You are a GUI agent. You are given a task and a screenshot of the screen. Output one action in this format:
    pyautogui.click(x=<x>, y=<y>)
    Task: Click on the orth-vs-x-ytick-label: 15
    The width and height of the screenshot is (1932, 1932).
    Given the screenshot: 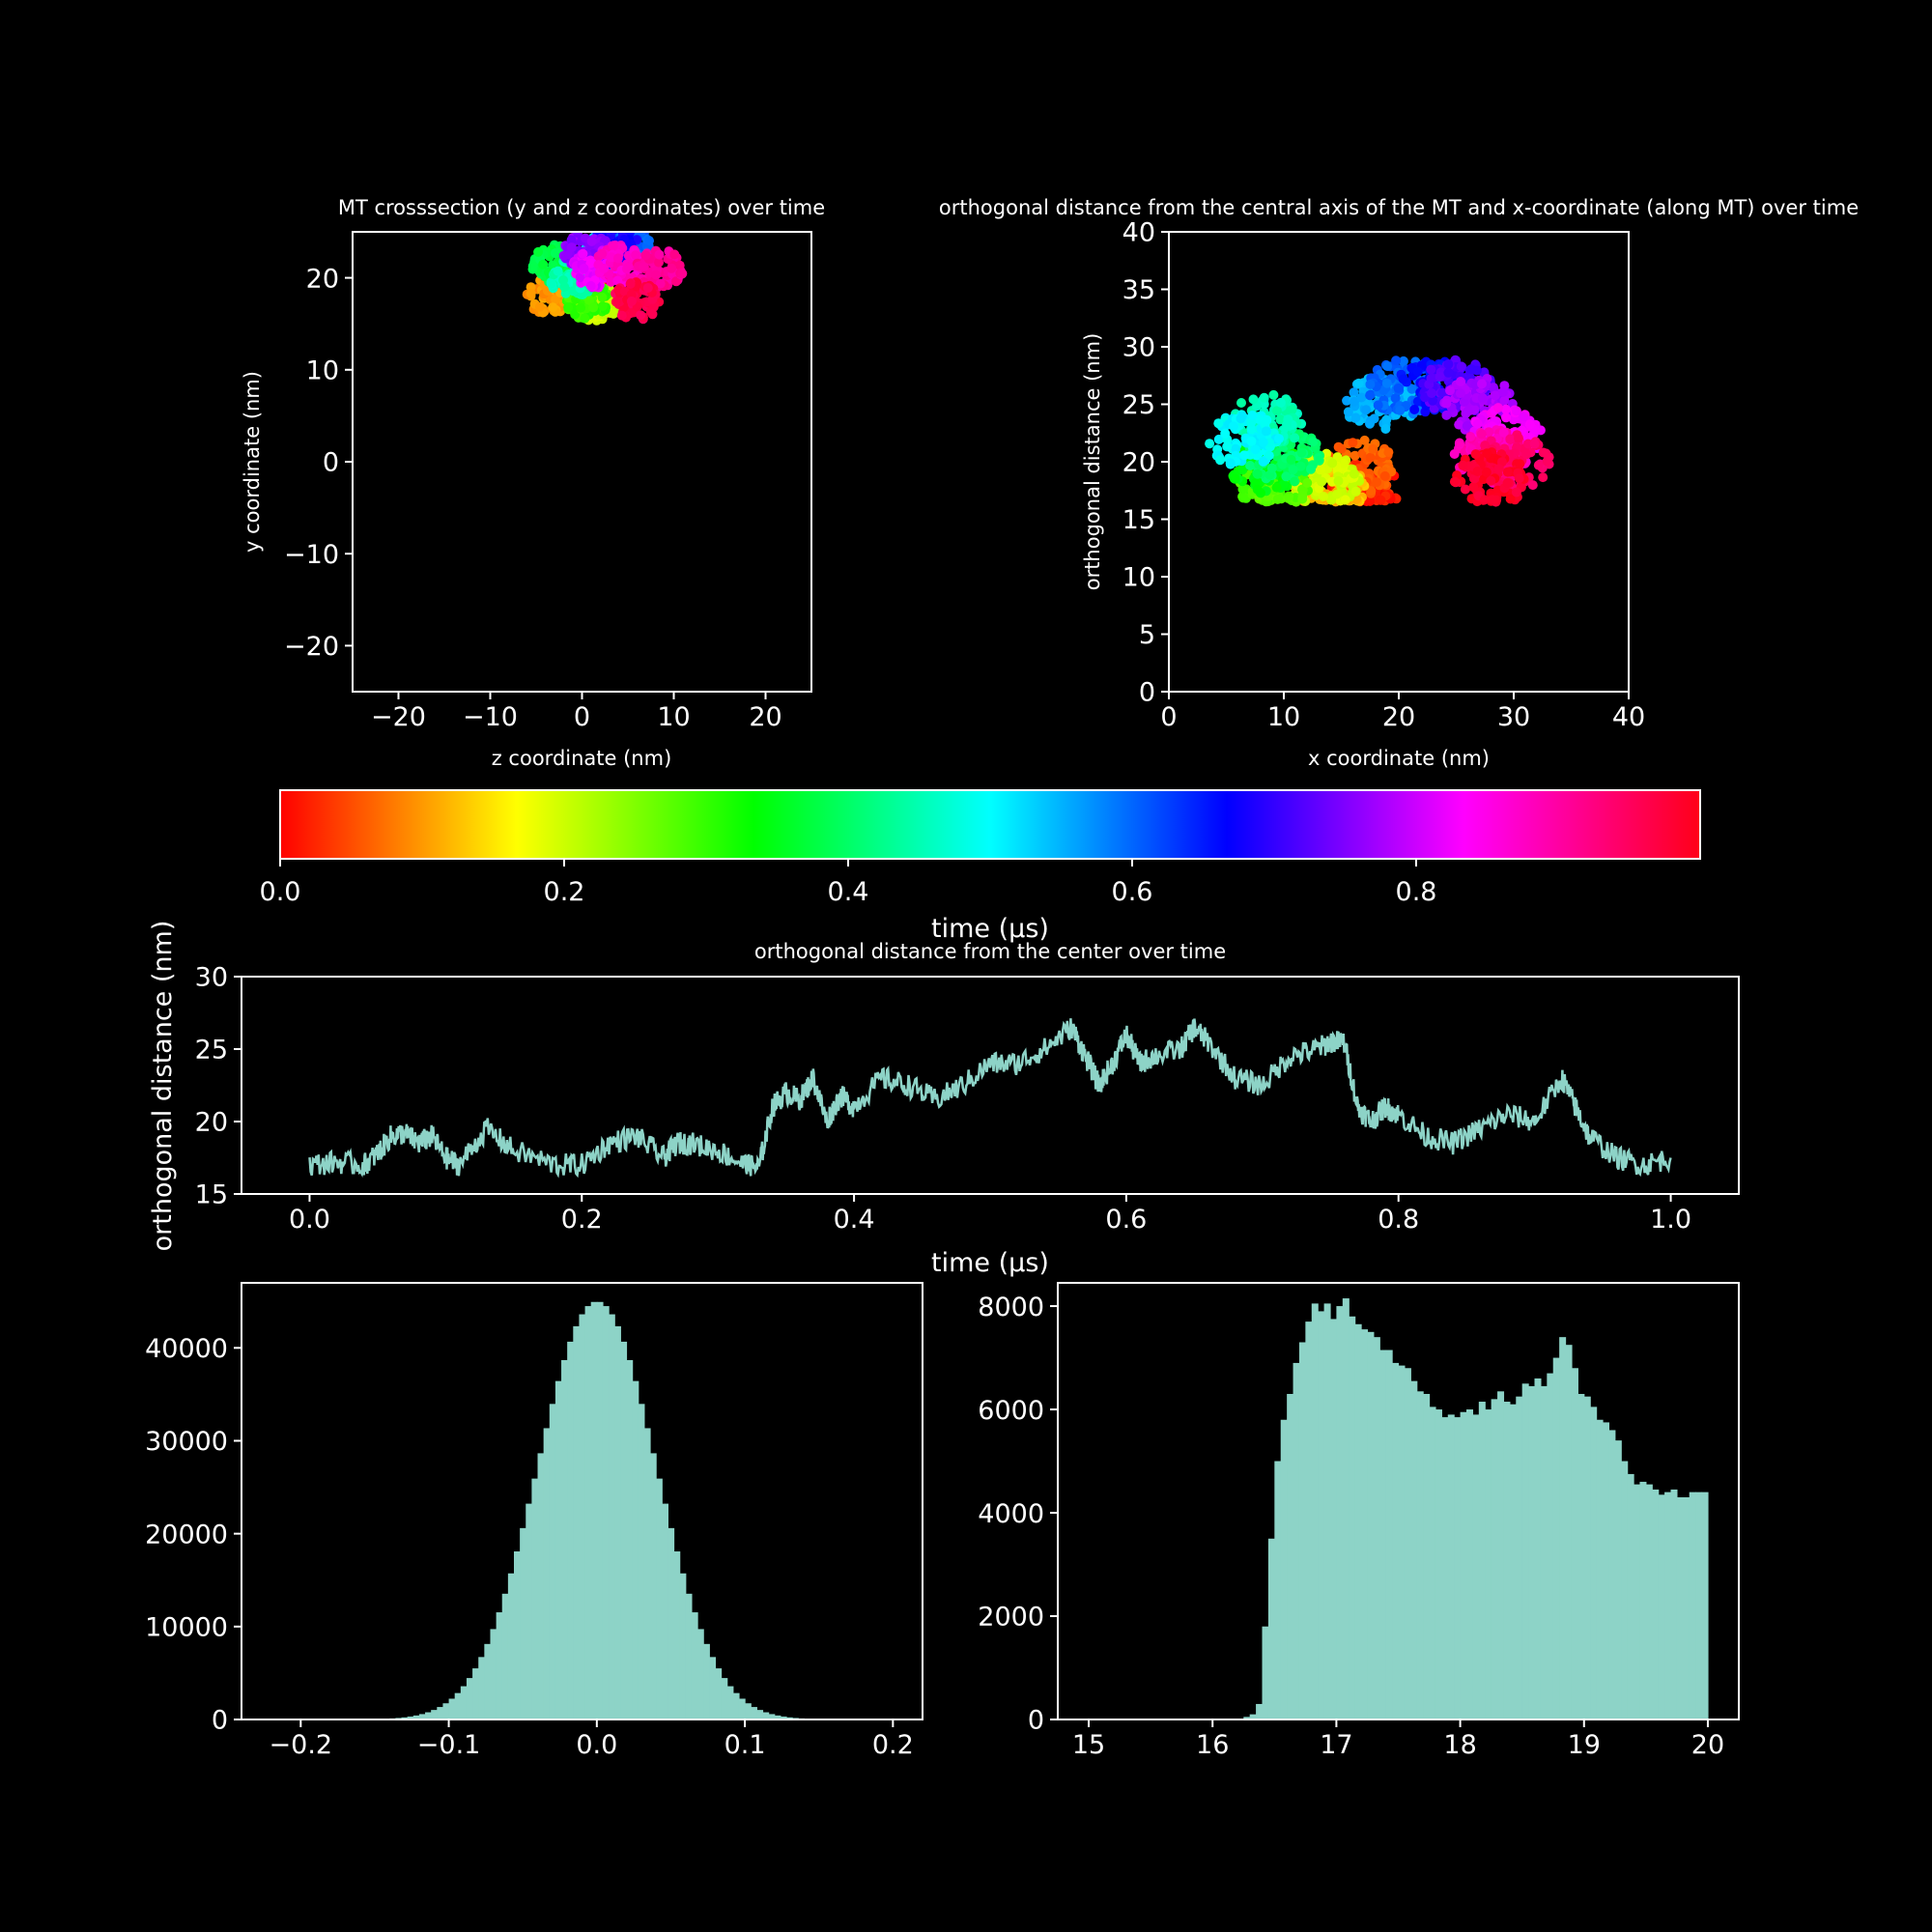 What is the action you would take?
    pyautogui.click(x=1138, y=520)
    